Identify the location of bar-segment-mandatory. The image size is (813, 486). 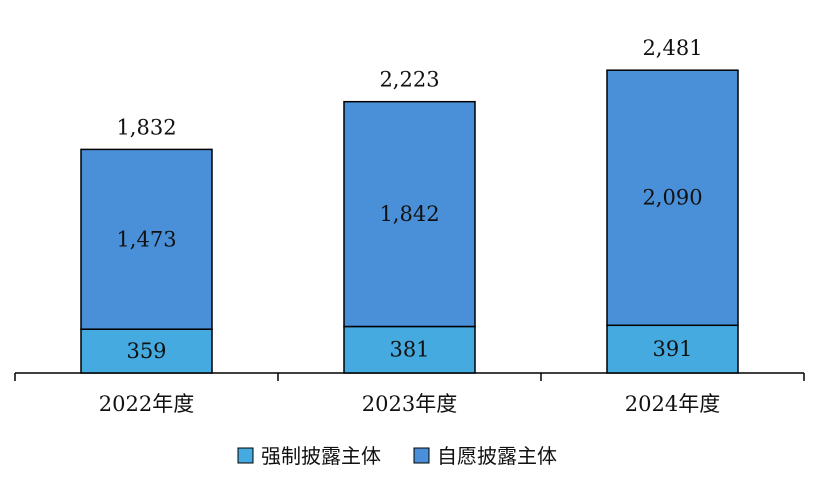
(146, 351).